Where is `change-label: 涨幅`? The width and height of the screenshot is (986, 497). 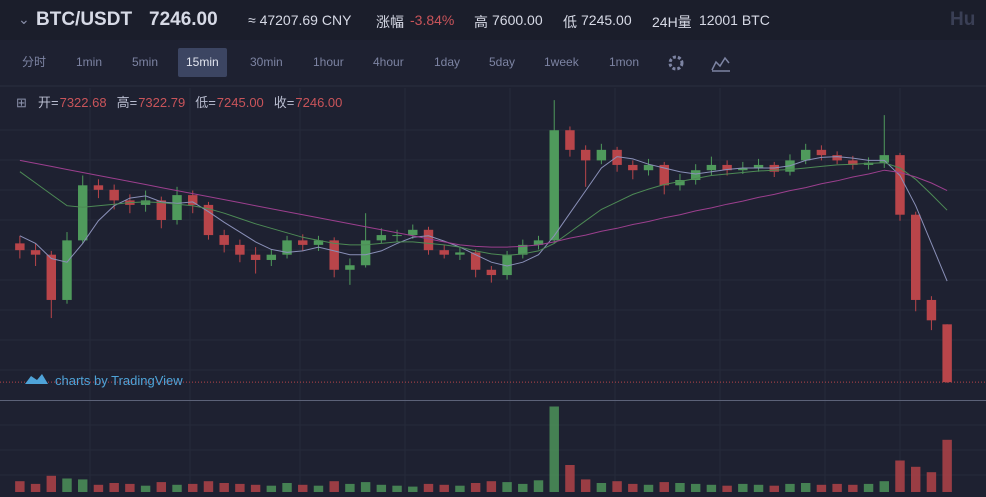 change-label: 涨幅 is located at coordinates (390, 22).